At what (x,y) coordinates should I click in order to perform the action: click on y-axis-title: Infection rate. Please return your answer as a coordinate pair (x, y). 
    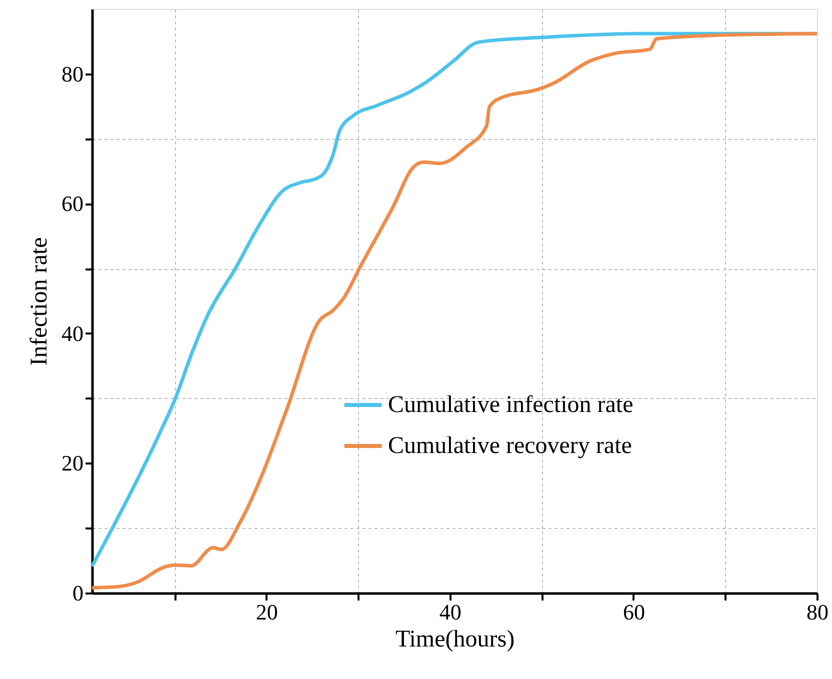
    Looking at the image, I should click on (39, 301).